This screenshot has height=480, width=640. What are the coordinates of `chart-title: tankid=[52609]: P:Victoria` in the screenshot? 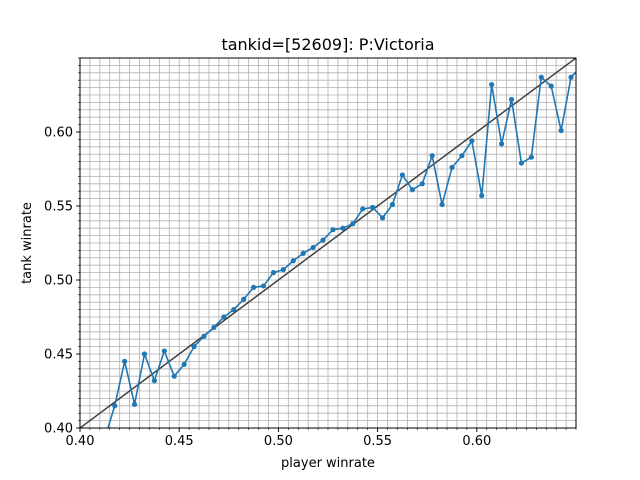 It's located at (327, 44).